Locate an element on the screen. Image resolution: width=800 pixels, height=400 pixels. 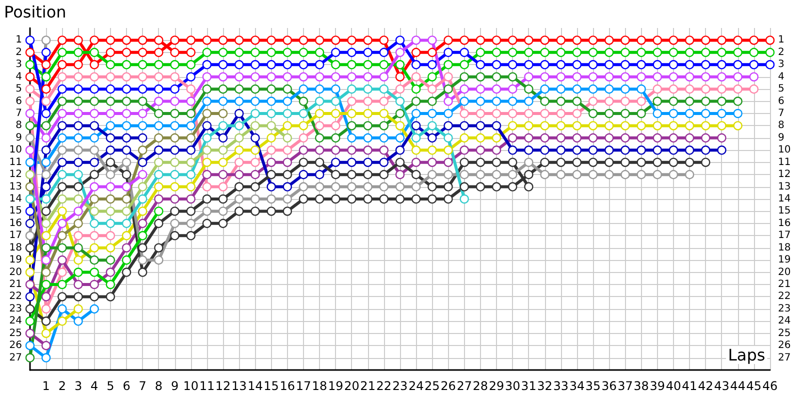
y-tick-label: 21 is located at coordinates (15, 284).